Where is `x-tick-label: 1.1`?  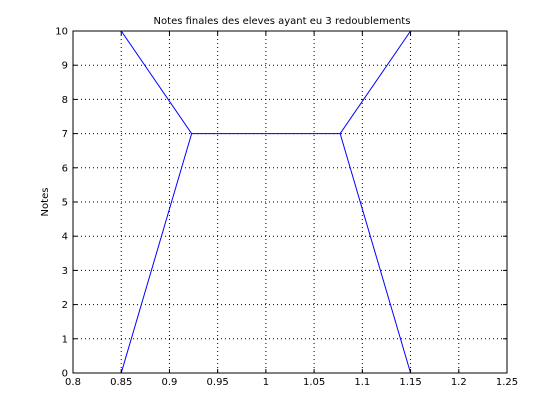 x-tick-label: 1.1 is located at coordinates (362, 382).